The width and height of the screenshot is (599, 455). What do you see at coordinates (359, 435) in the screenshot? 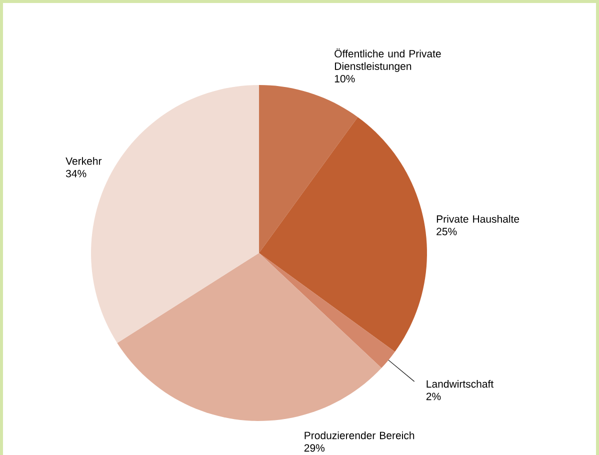
I see `slice-label: Produzierender Bereich` at bounding box center [359, 435].